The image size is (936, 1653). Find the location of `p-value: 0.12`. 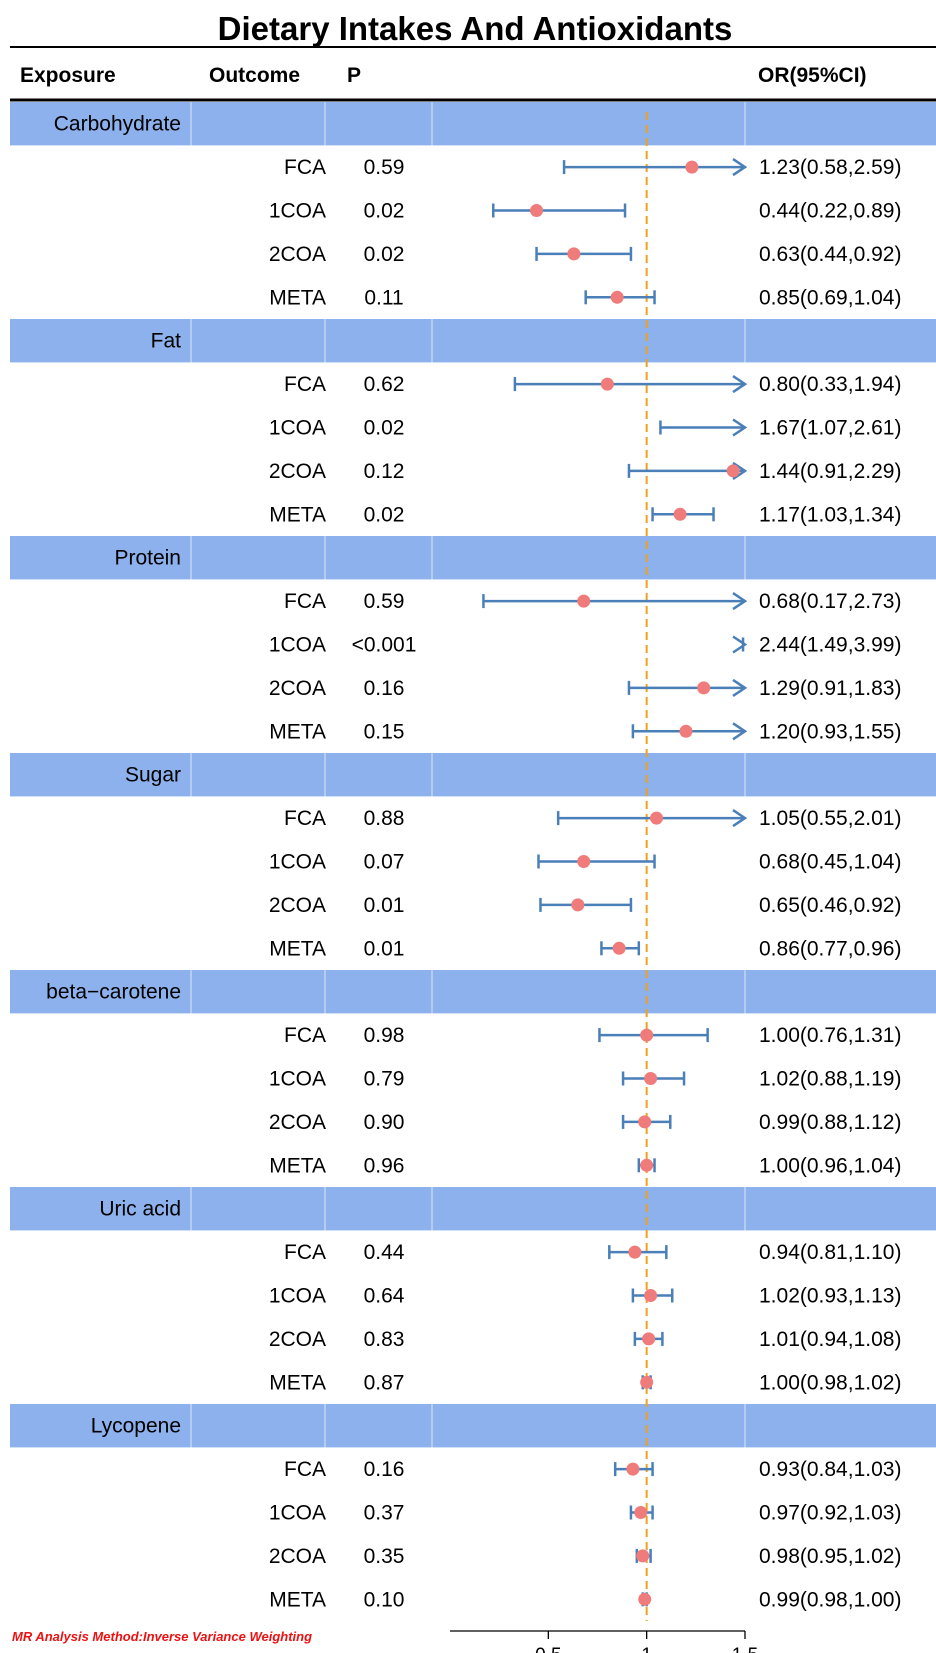

p-value: 0.12 is located at coordinates (384, 471).